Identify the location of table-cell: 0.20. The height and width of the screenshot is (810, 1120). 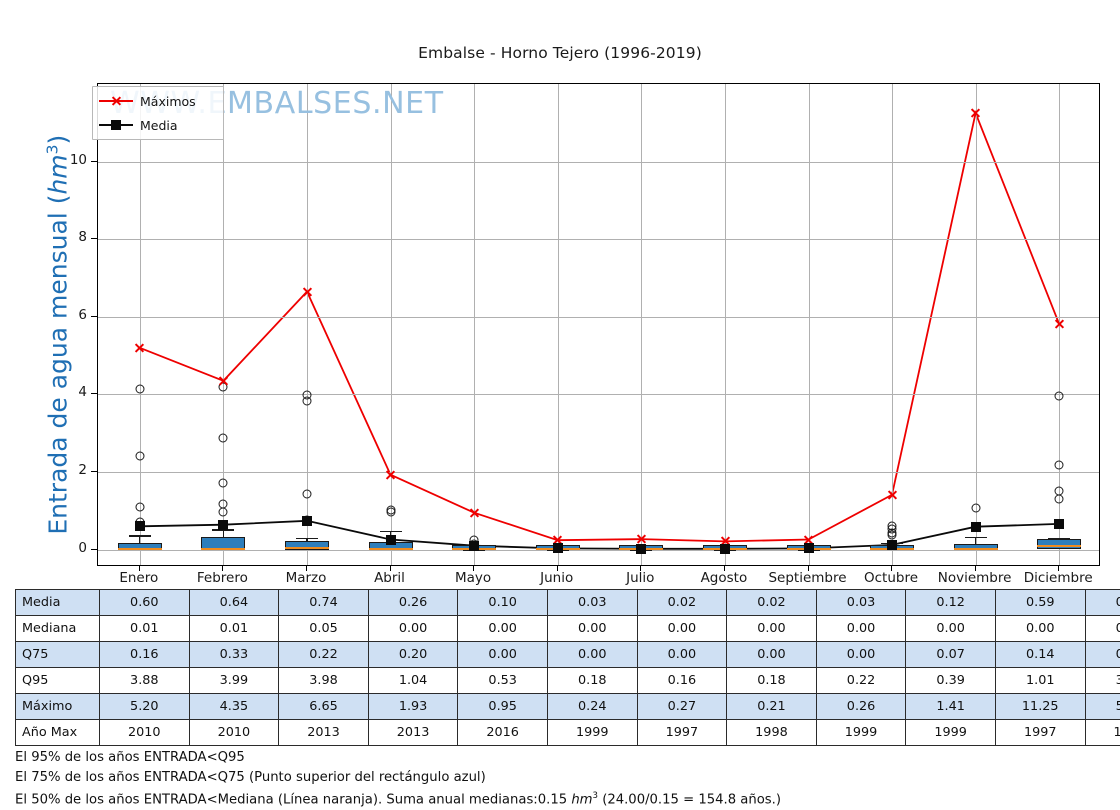
(413, 654).